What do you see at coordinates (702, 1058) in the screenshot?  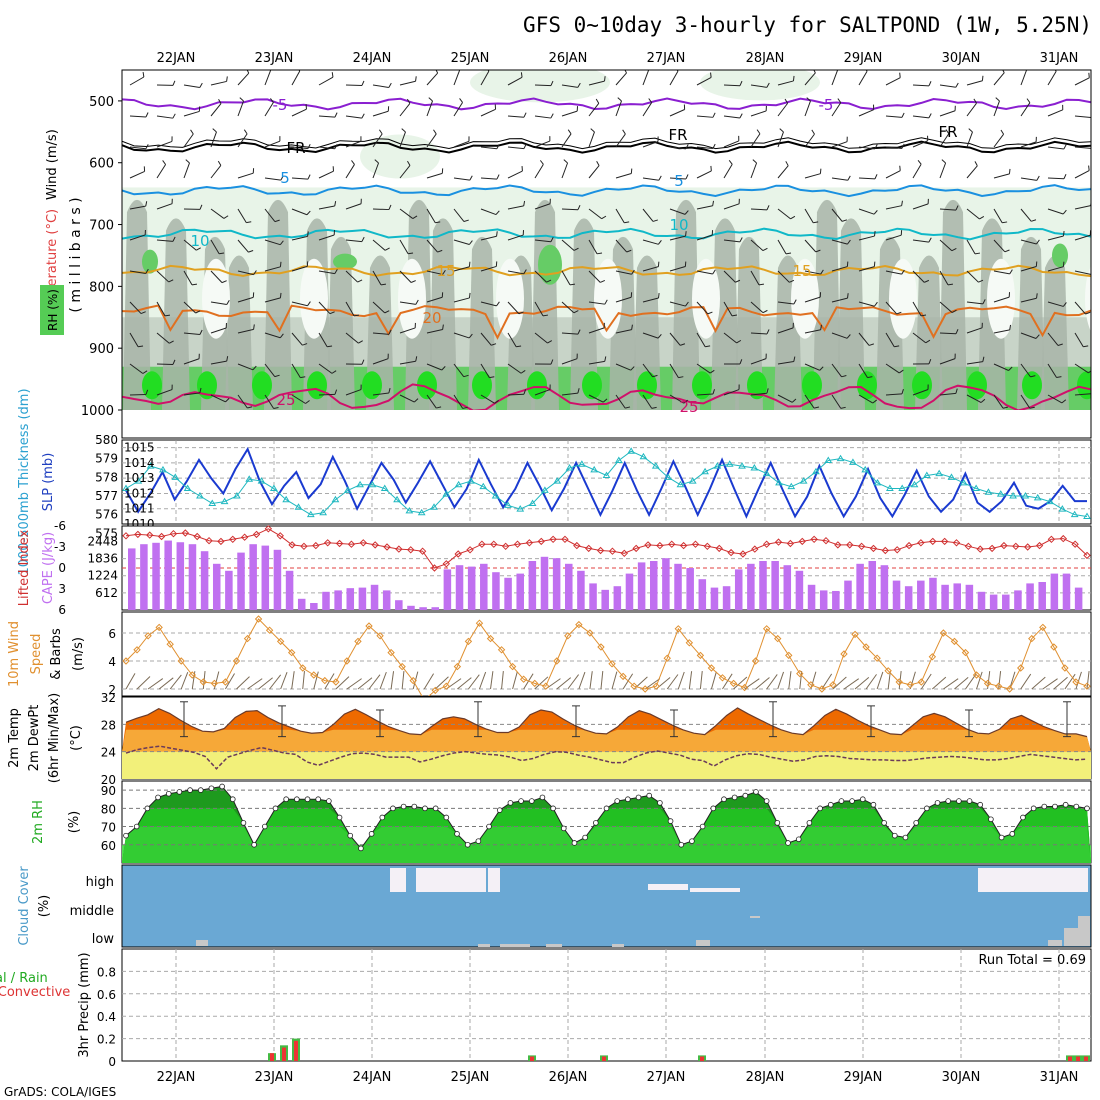 I see `precip-conv-bar` at bounding box center [702, 1058].